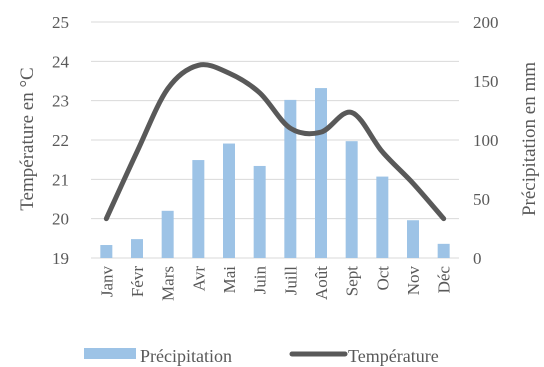  Describe the element at coordinates (229, 280) in the screenshot. I see `x-tick-label: Mai` at that location.